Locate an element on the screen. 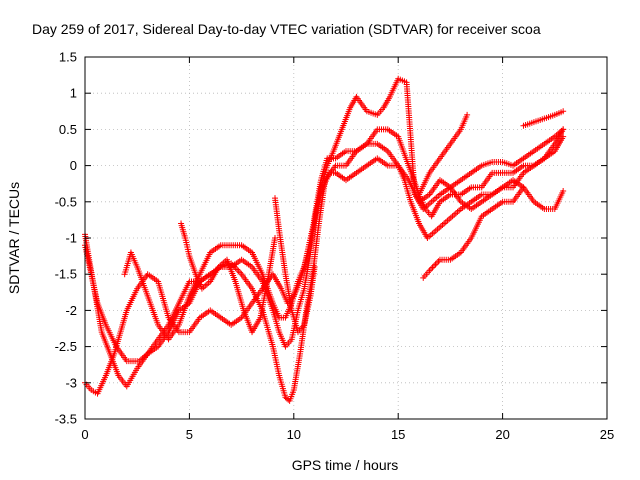 The image size is (640, 480). y-tick-label: -2 is located at coordinates (71, 310).